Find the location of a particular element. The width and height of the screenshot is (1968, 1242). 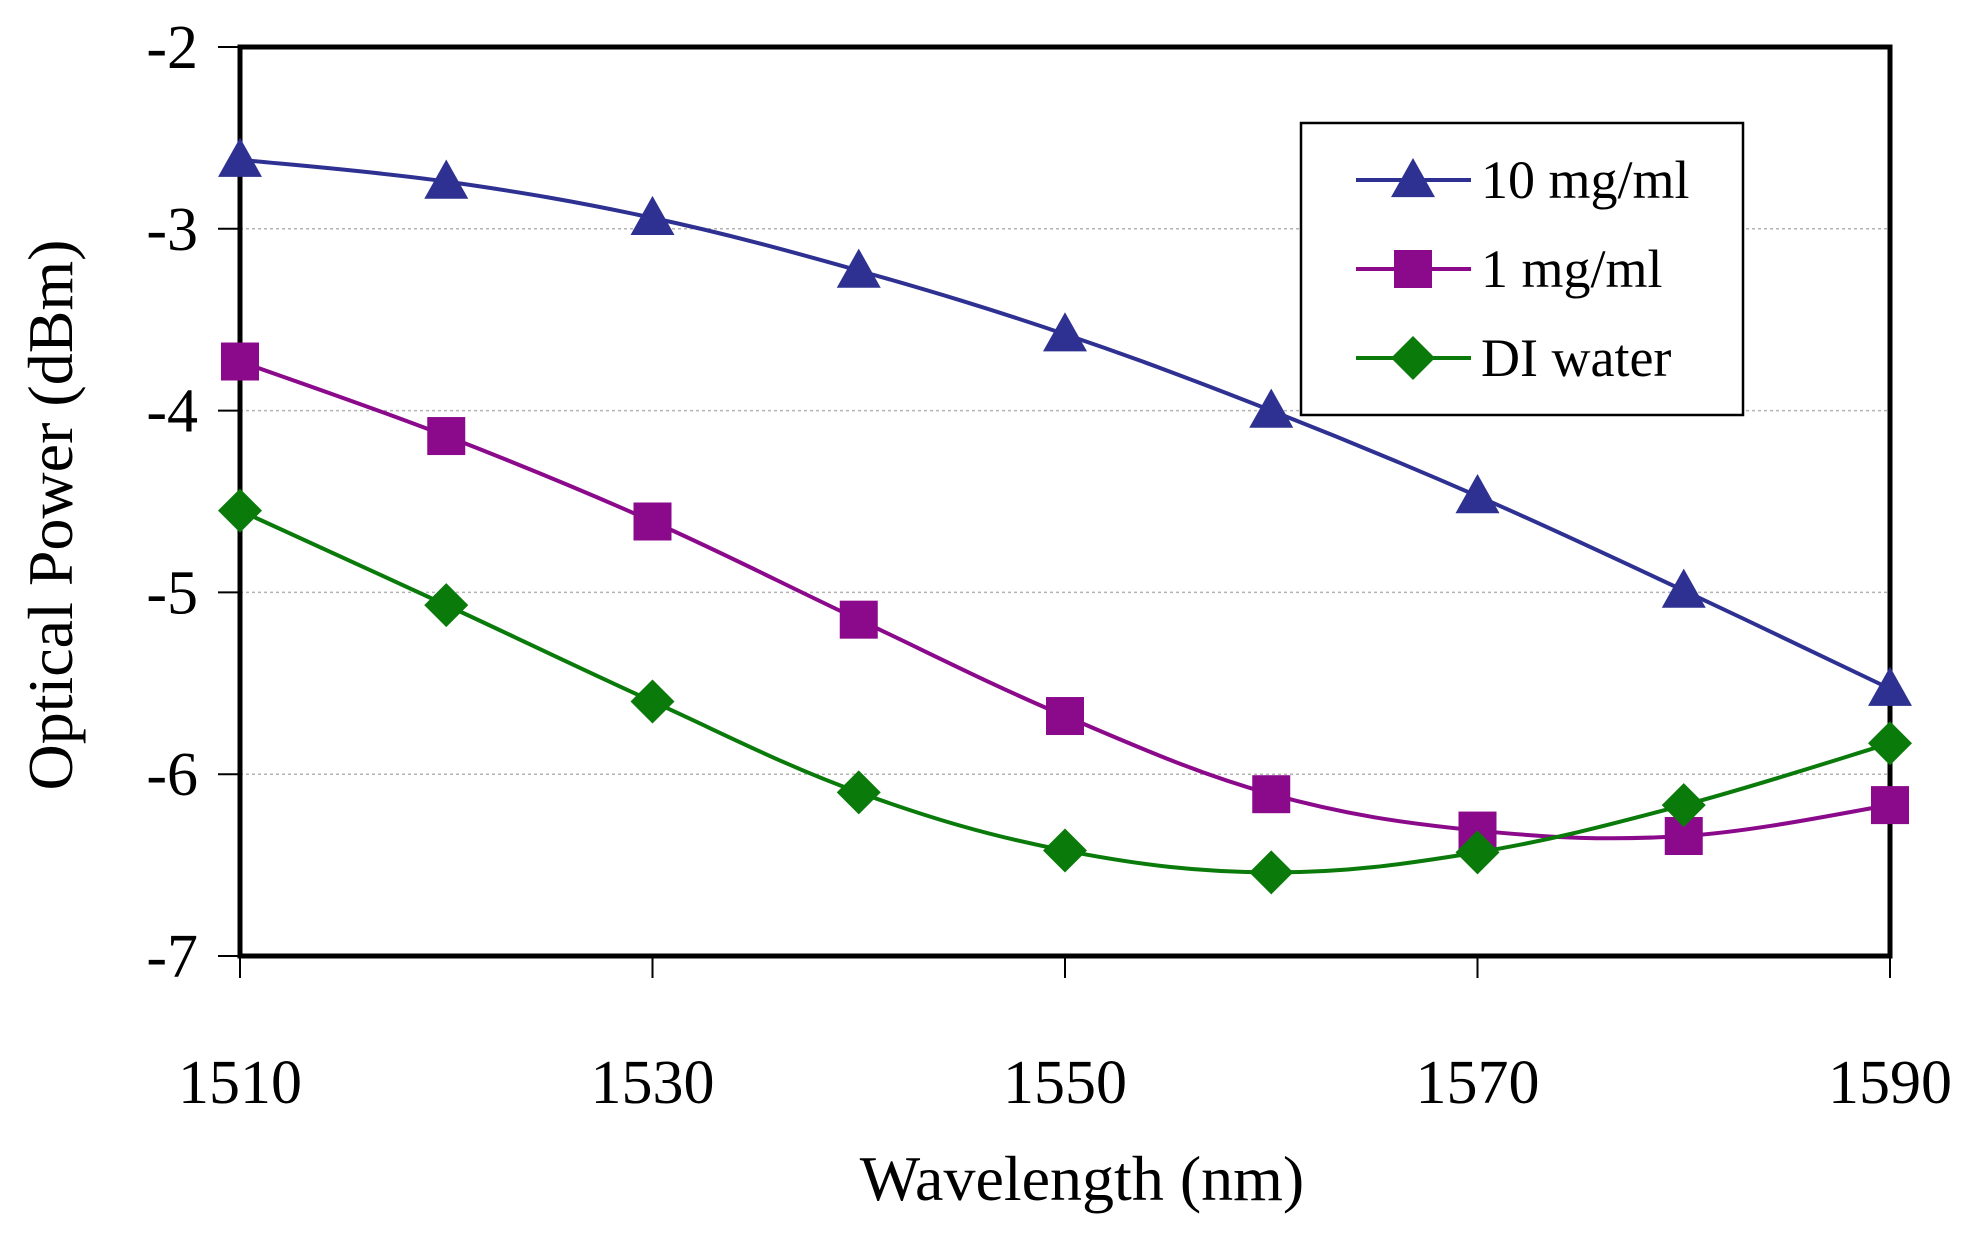

y-tick-label: -7 is located at coordinates (172, 957).